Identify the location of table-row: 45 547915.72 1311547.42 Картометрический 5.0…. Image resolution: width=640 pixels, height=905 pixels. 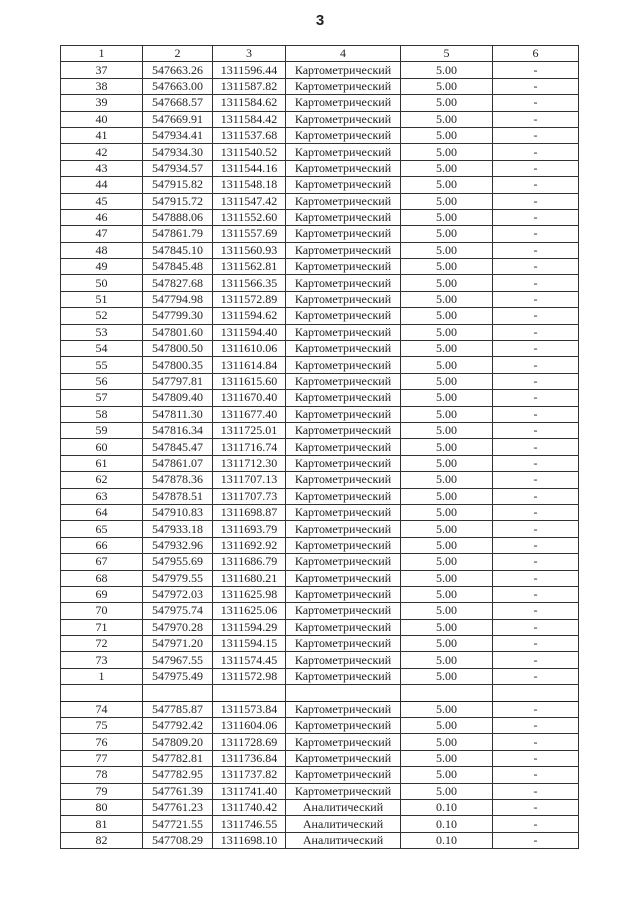
(319, 201).